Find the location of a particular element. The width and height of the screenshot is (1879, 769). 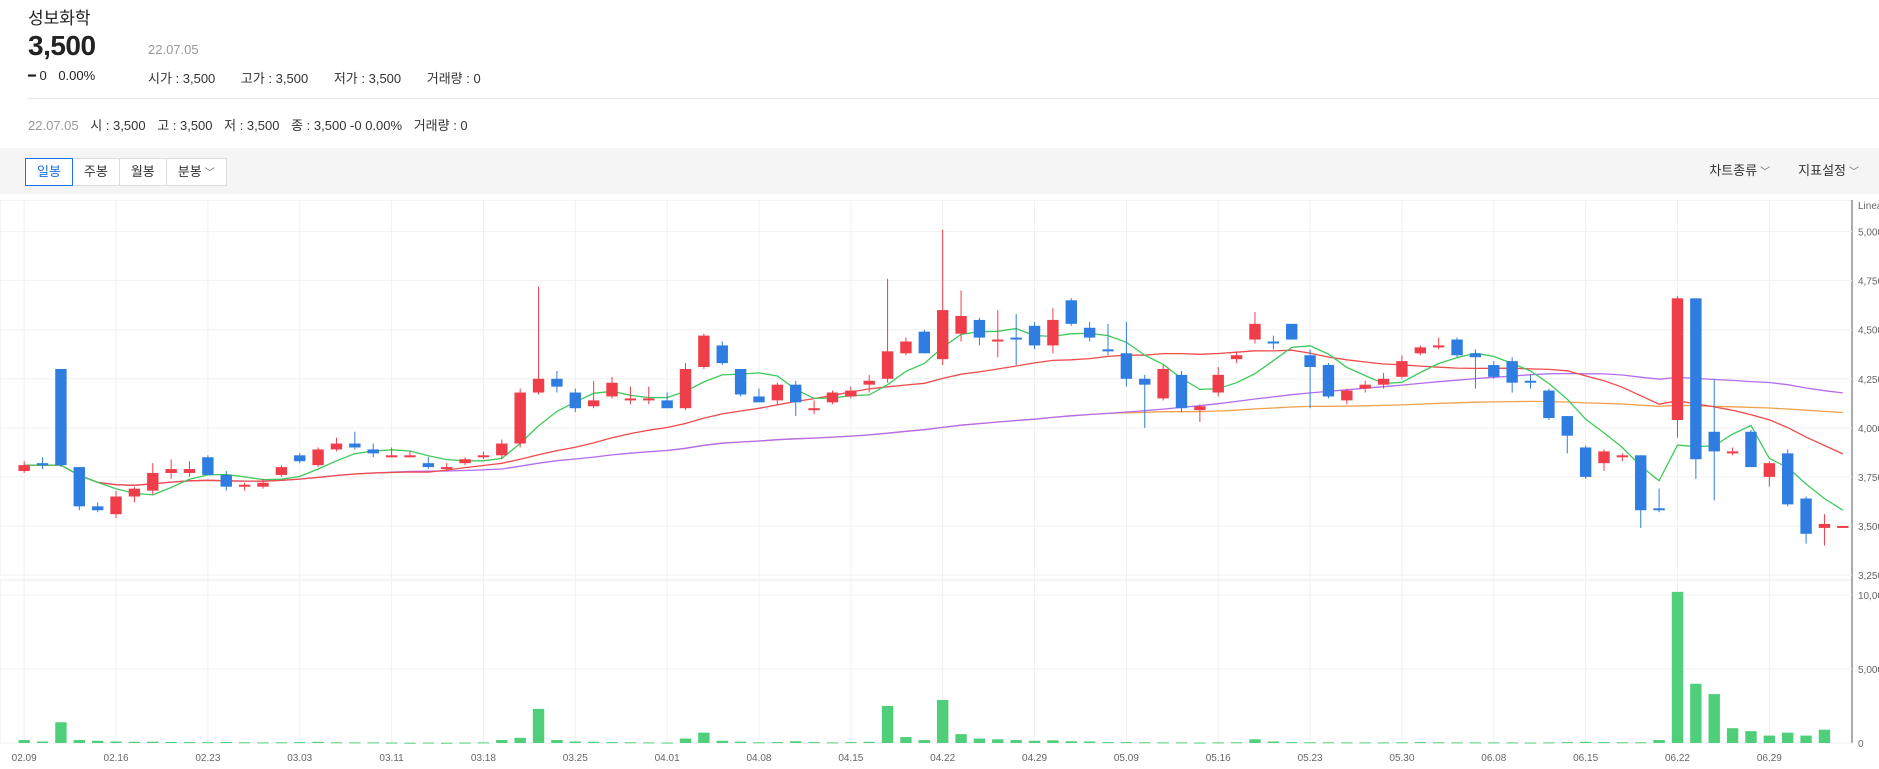

tab-weekly: 주봉 is located at coordinates (95, 172).